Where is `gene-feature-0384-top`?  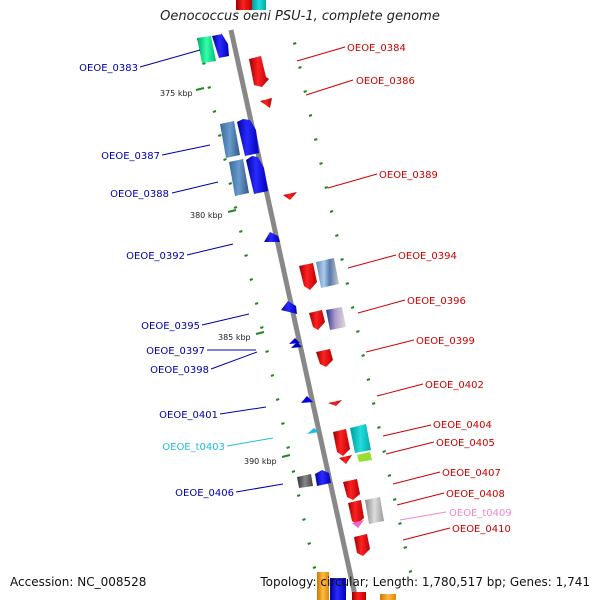
gene-feature-0384-top is located at coordinates (244, 5).